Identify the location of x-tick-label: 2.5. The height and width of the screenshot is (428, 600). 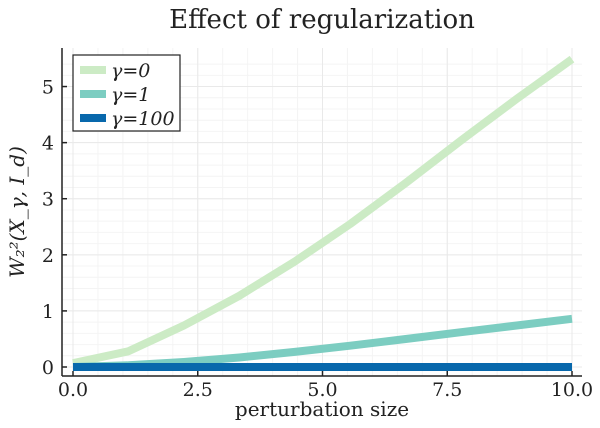
(198, 390).